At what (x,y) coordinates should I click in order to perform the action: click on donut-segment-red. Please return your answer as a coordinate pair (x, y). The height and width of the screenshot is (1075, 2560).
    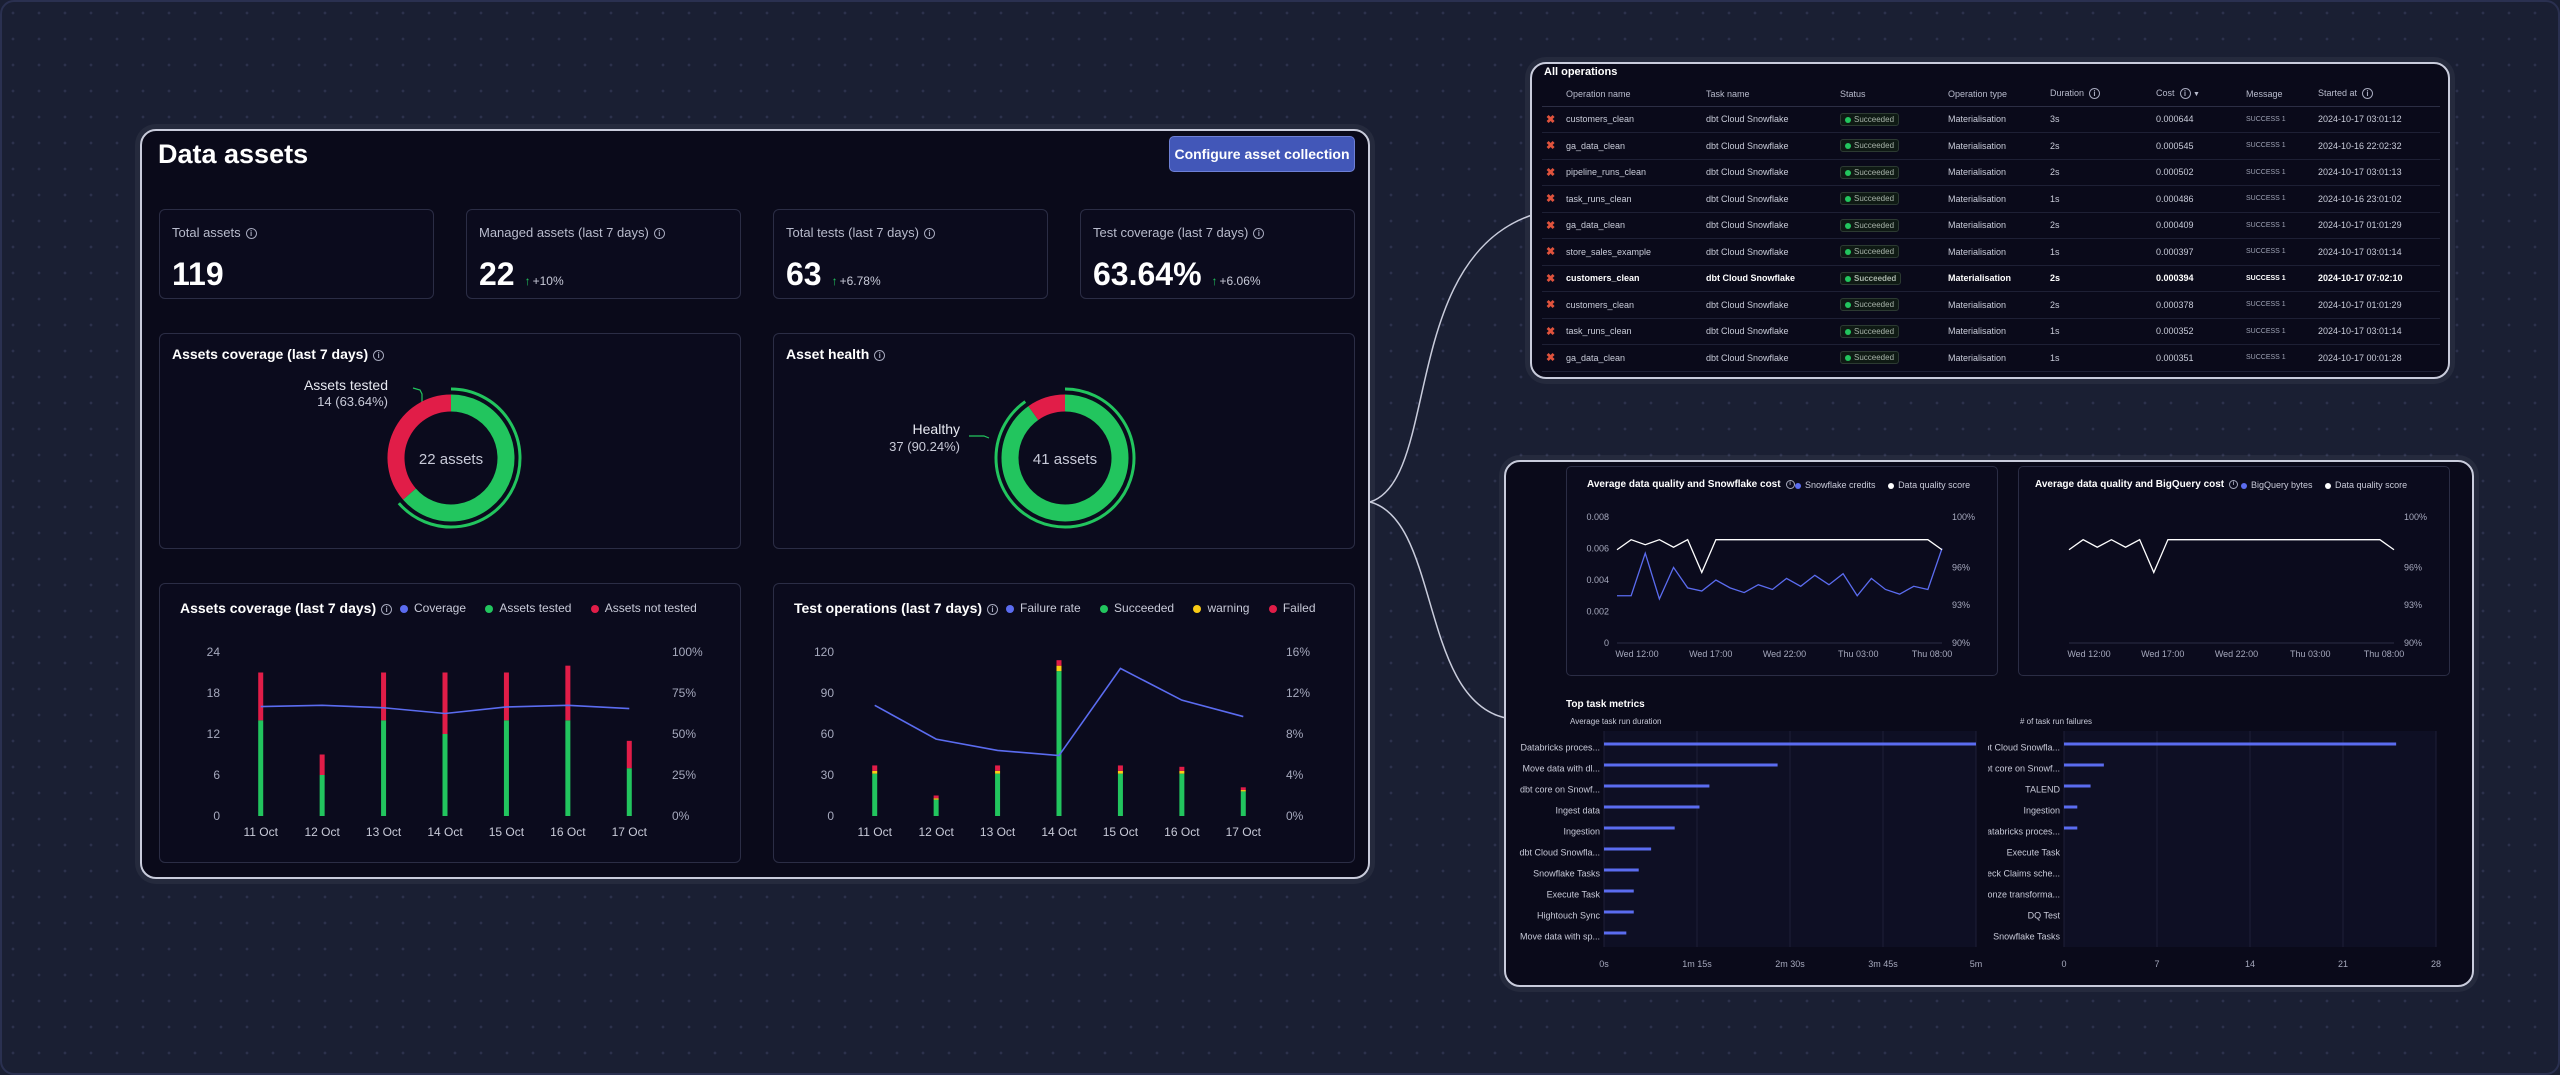
    Looking at the image, I should click on (419, 447).